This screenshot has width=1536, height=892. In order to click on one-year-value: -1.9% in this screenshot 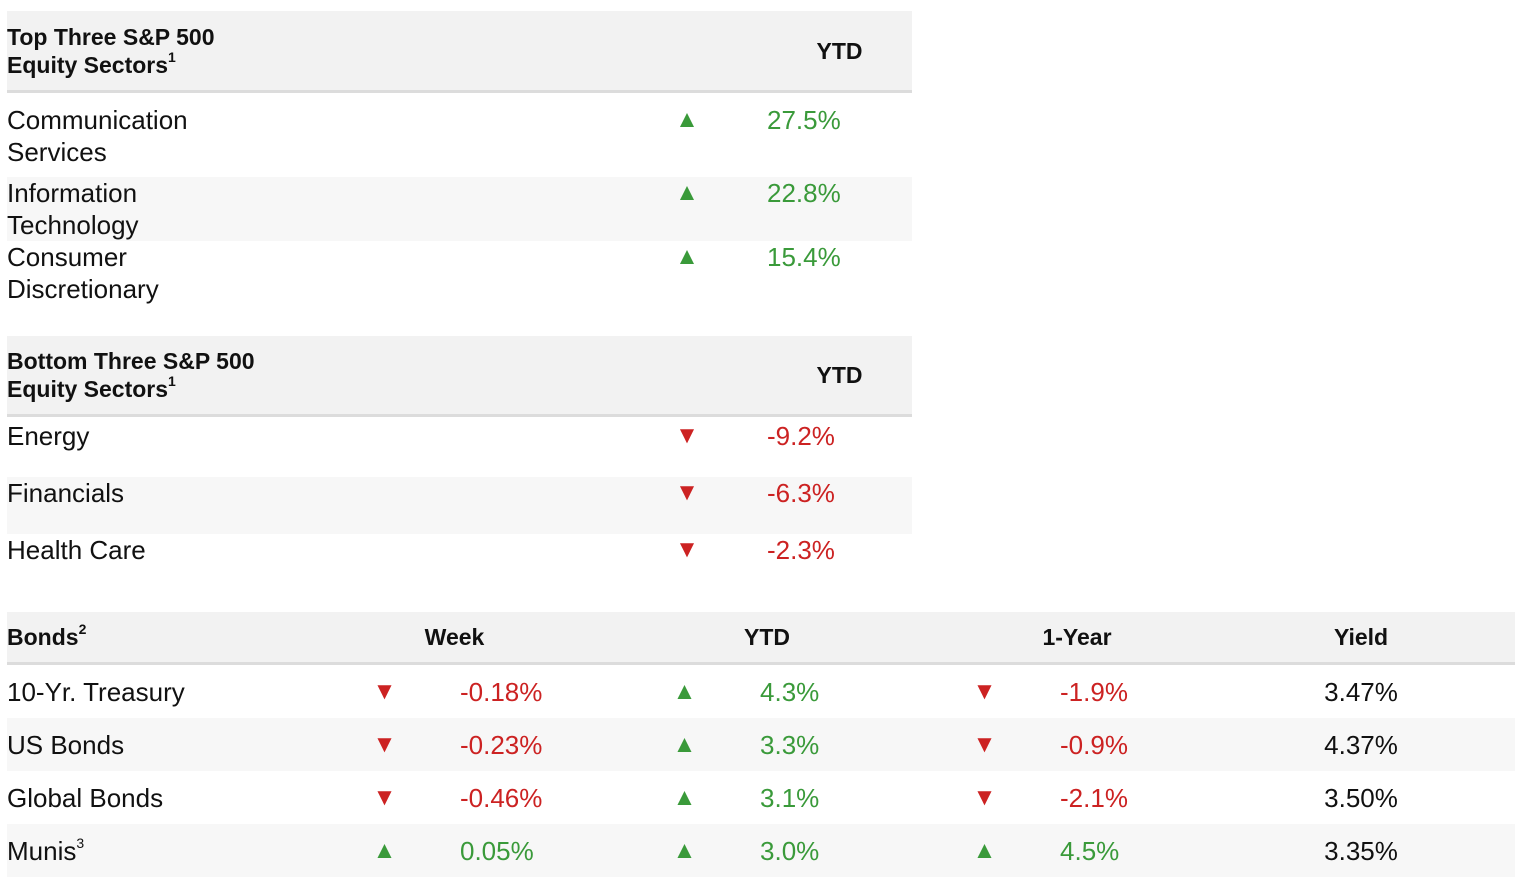, I will do `click(1094, 691)`.